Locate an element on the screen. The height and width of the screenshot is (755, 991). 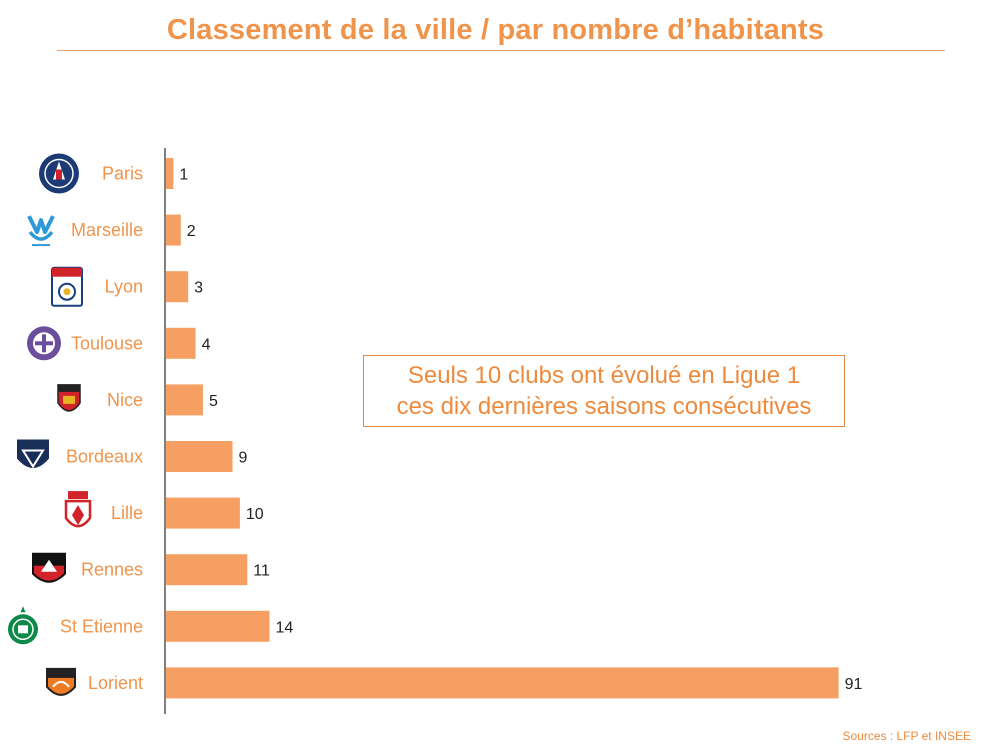
bar-lyon is located at coordinates (177, 287).